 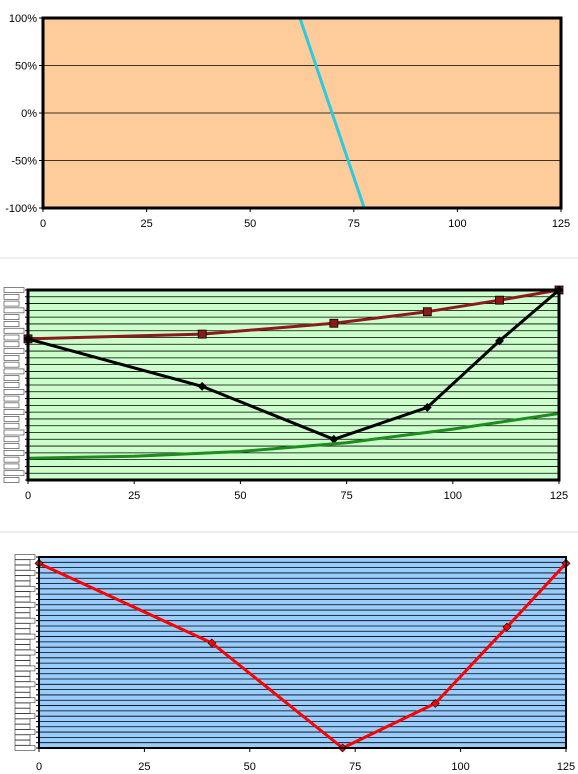 I want to click on y-tick-label: 50%, so click(x=26, y=67).